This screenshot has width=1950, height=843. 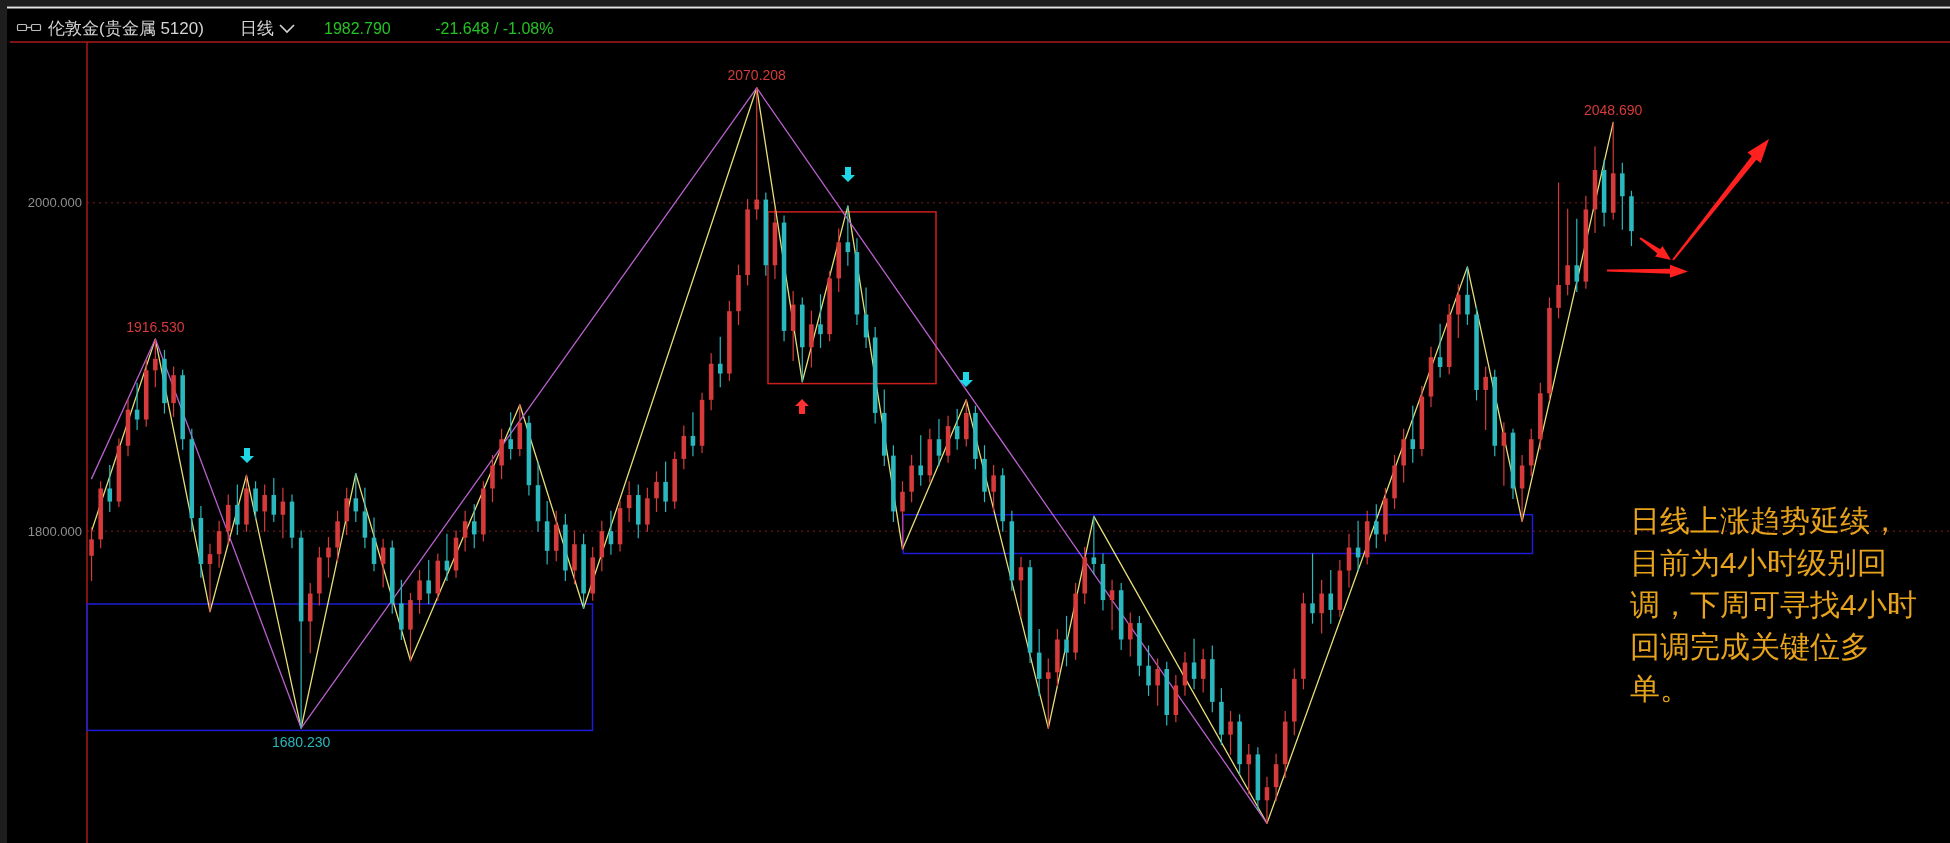 I want to click on annotation: 2048.690, so click(x=1613, y=109).